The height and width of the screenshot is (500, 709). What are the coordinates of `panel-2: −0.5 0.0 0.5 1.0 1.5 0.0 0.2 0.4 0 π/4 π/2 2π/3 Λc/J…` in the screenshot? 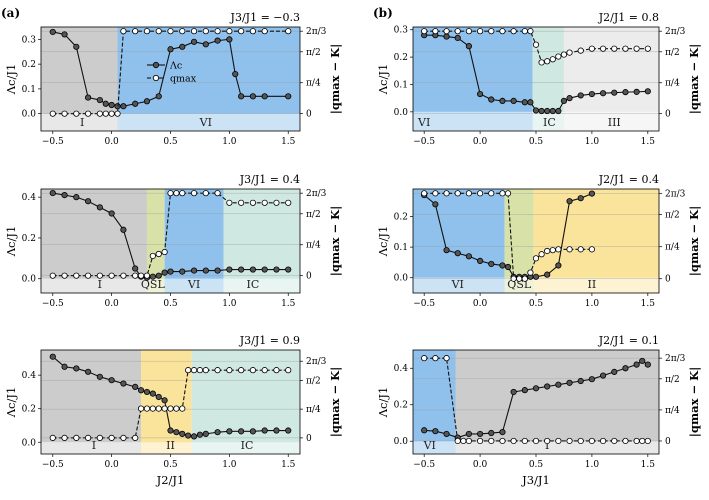 It's located at (173, 241).